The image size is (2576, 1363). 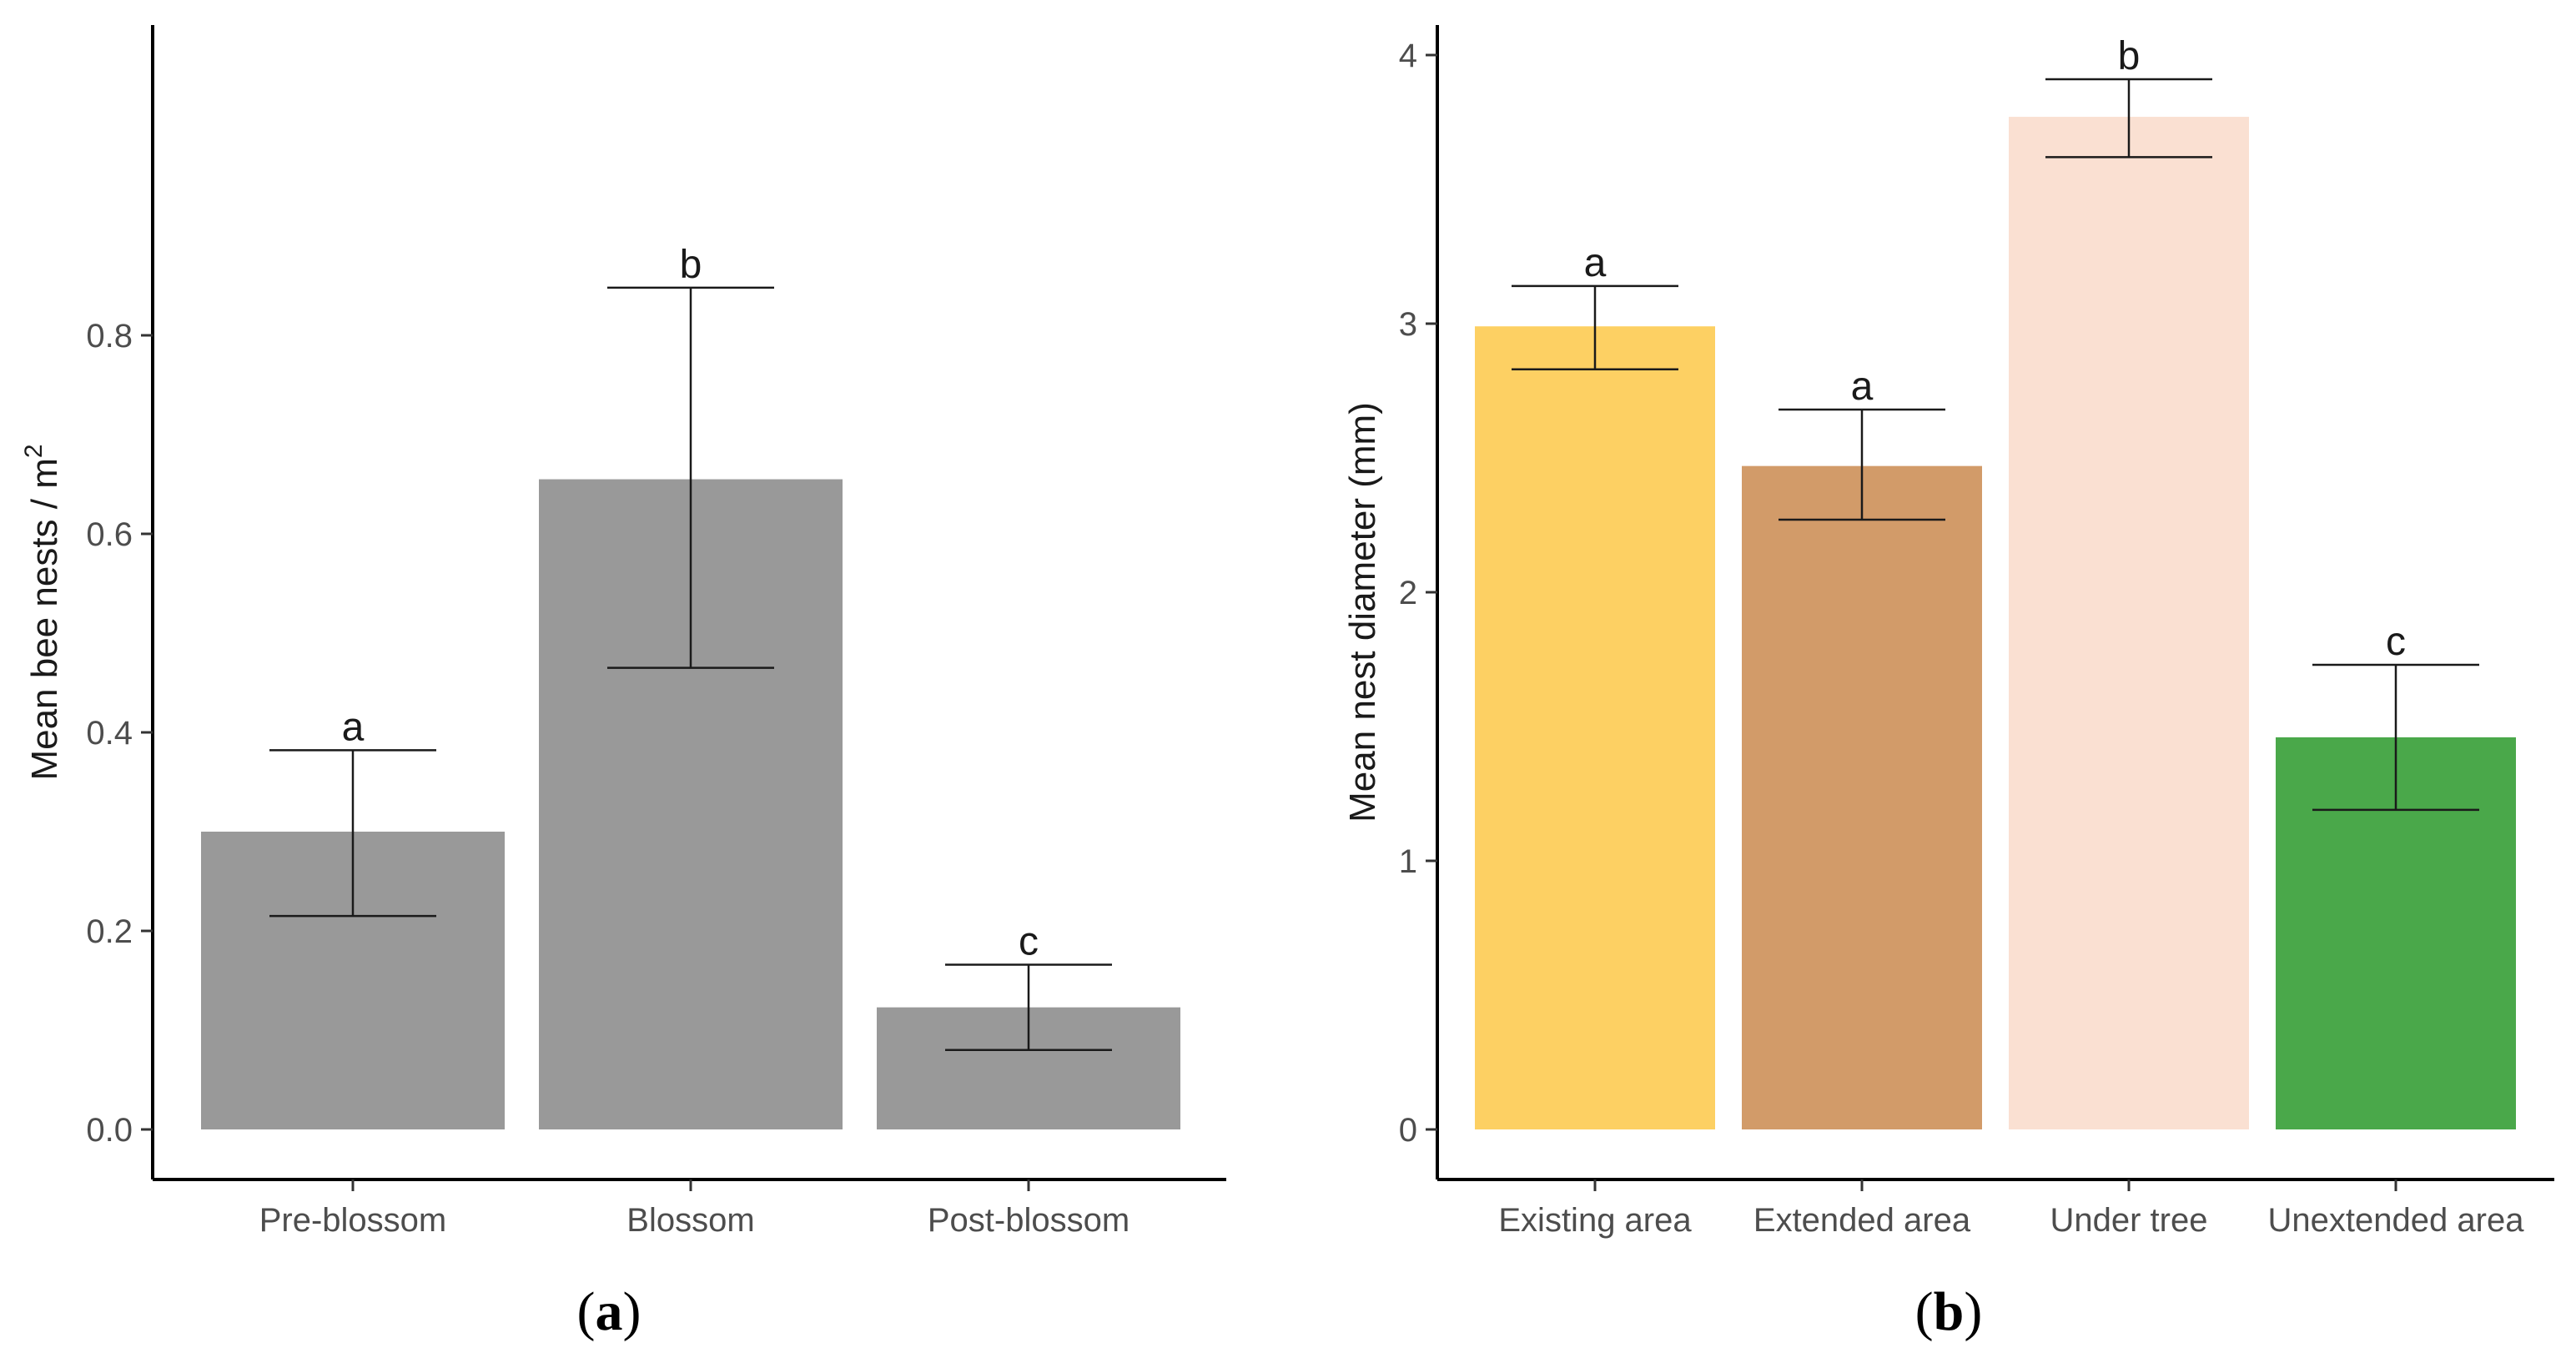 What do you see at coordinates (1408, 56) in the screenshot?
I see `panel-b-y-tick-label: 4` at bounding box center [1408, 56].